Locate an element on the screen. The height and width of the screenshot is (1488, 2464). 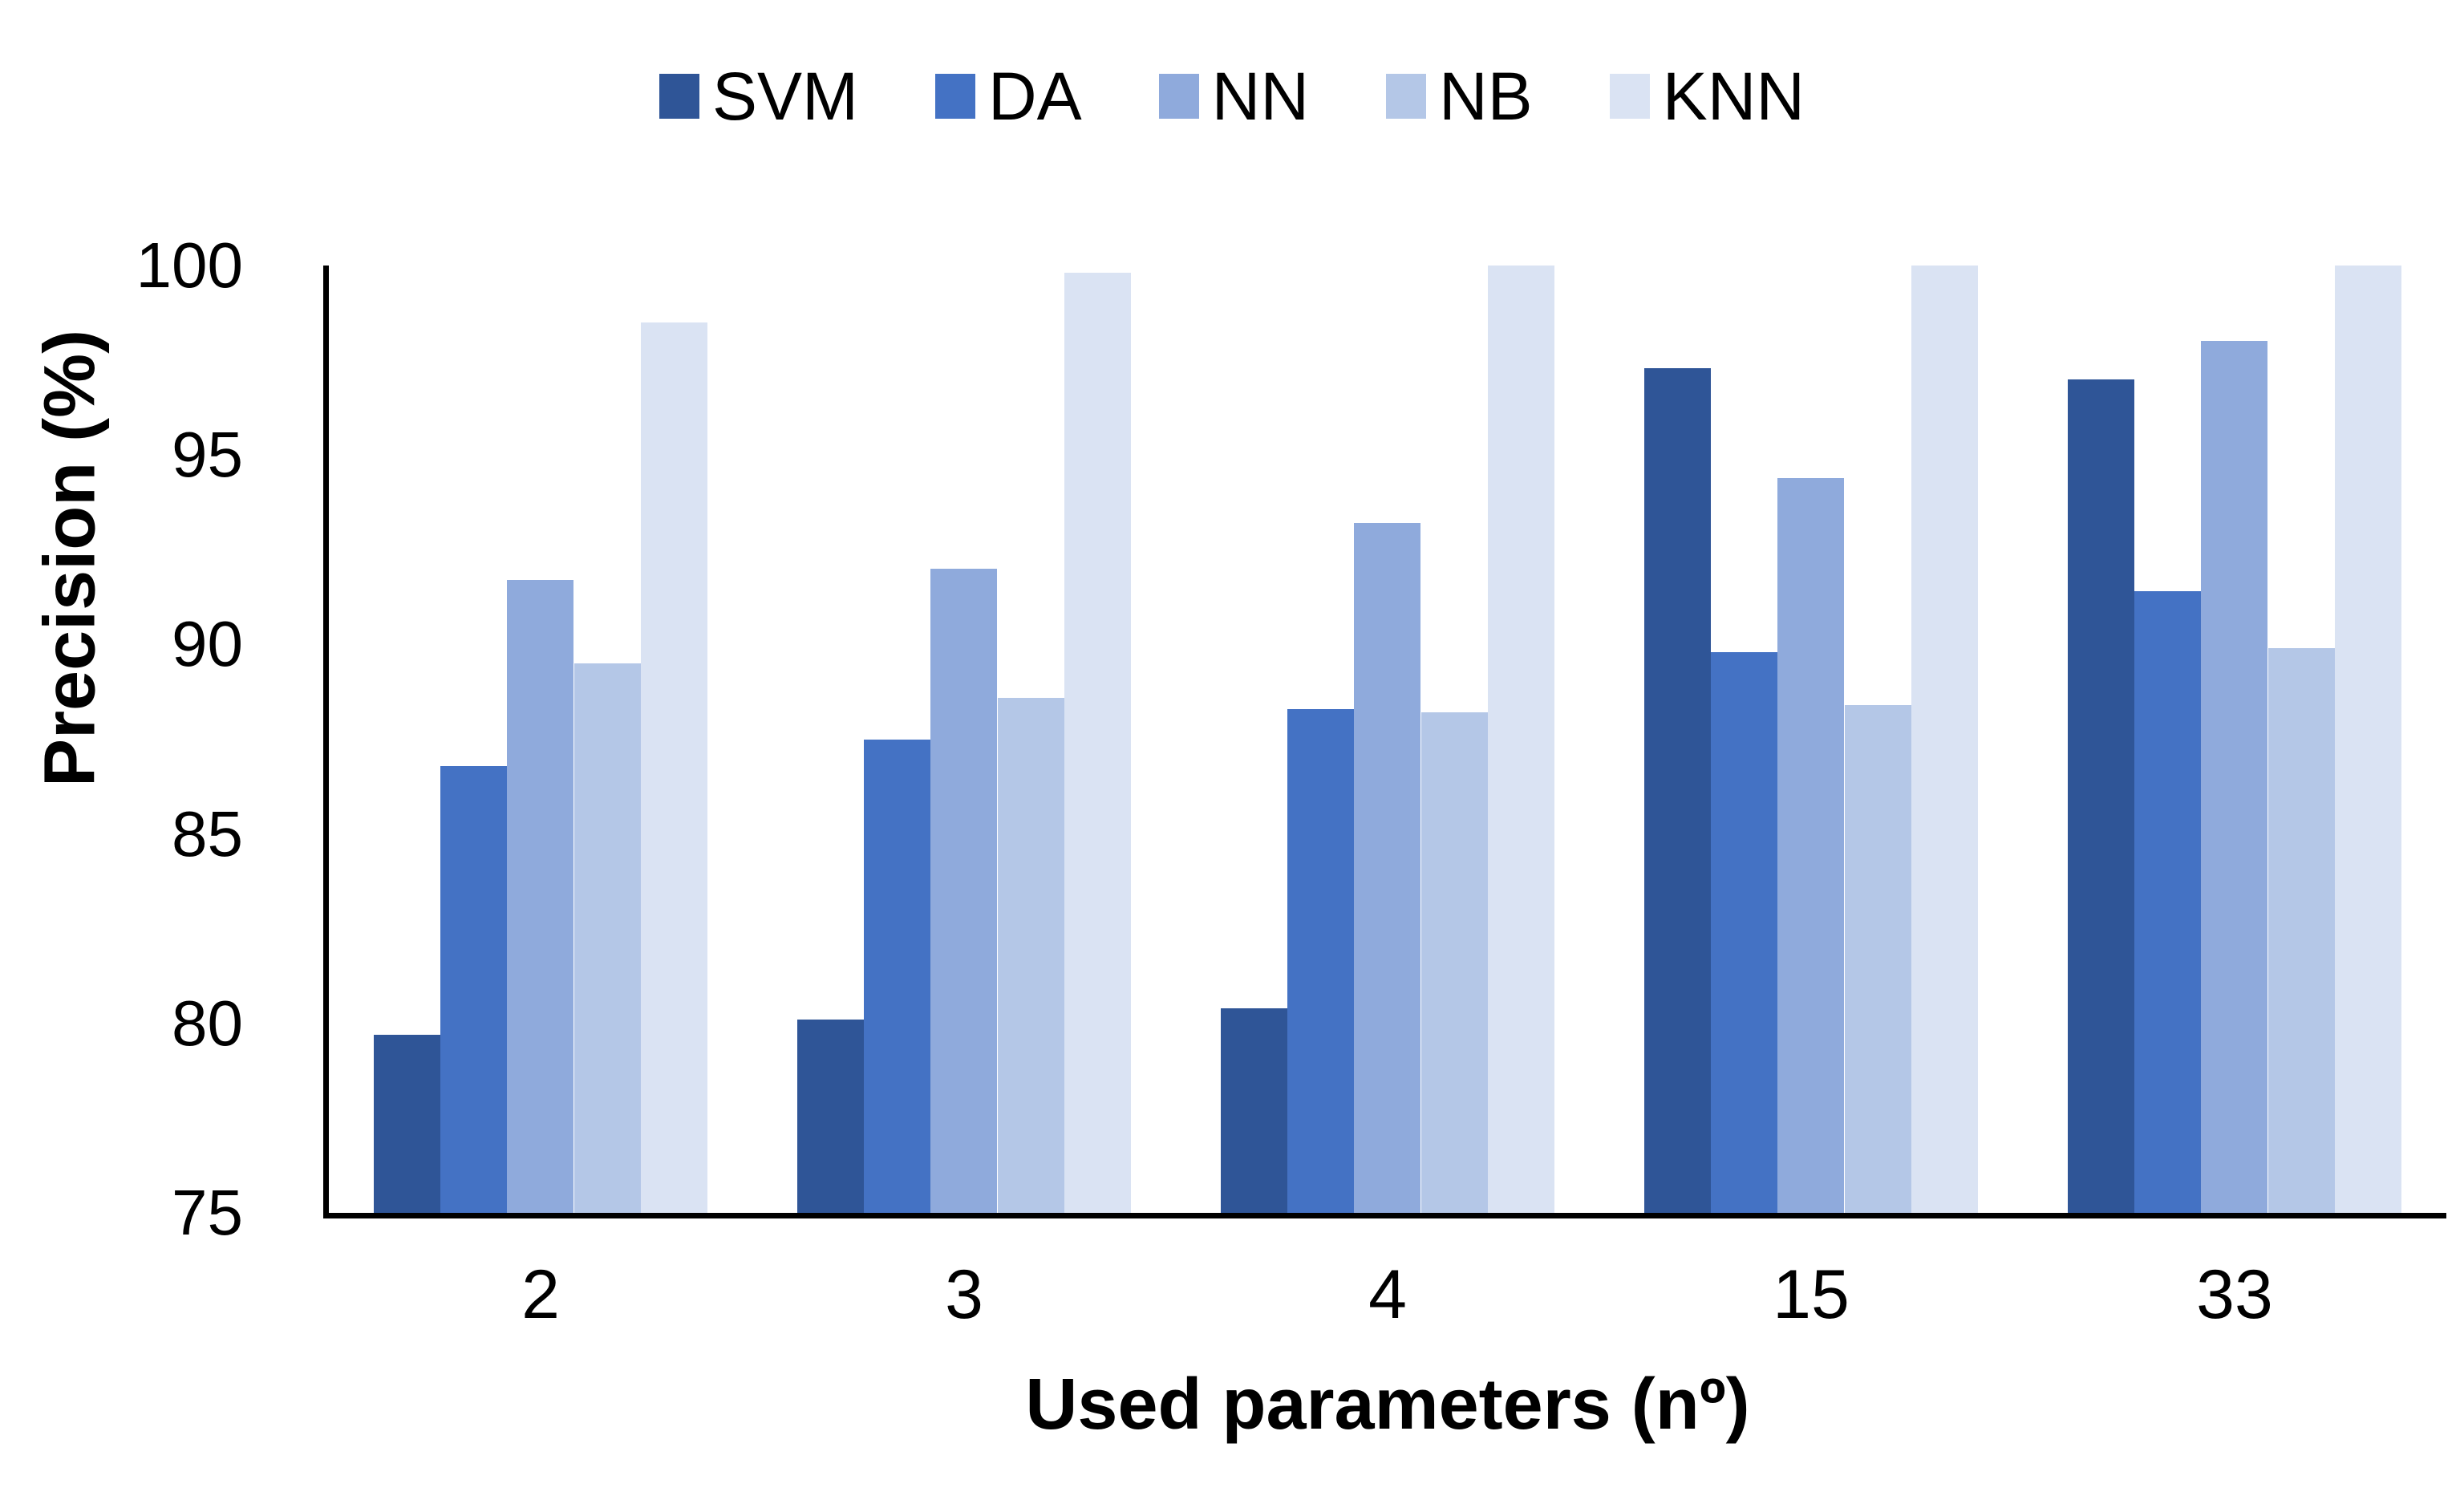
legend-item: NB is located at coordinates (1459, 96).